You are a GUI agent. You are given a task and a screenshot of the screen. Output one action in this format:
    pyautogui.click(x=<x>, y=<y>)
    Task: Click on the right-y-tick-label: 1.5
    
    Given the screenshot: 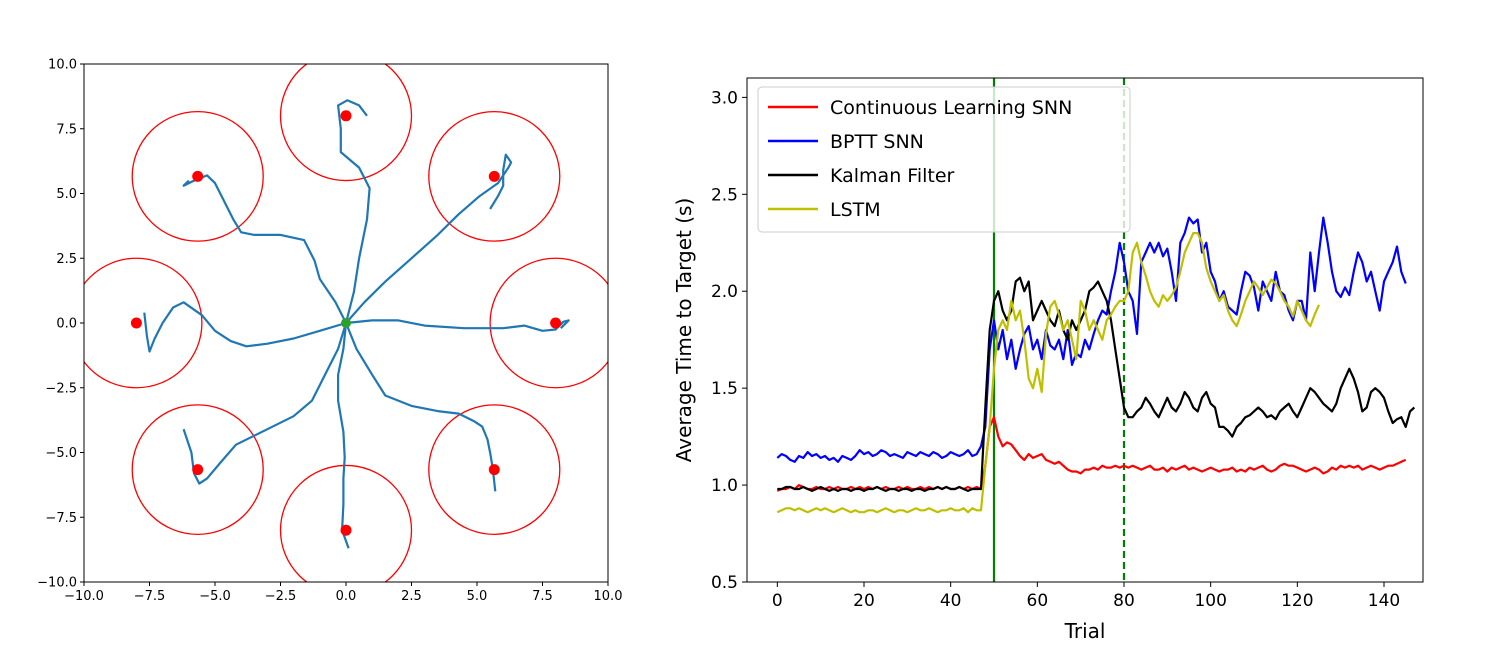 What is the action you would take?
    pyautogui.click(x=724, y=389)
    